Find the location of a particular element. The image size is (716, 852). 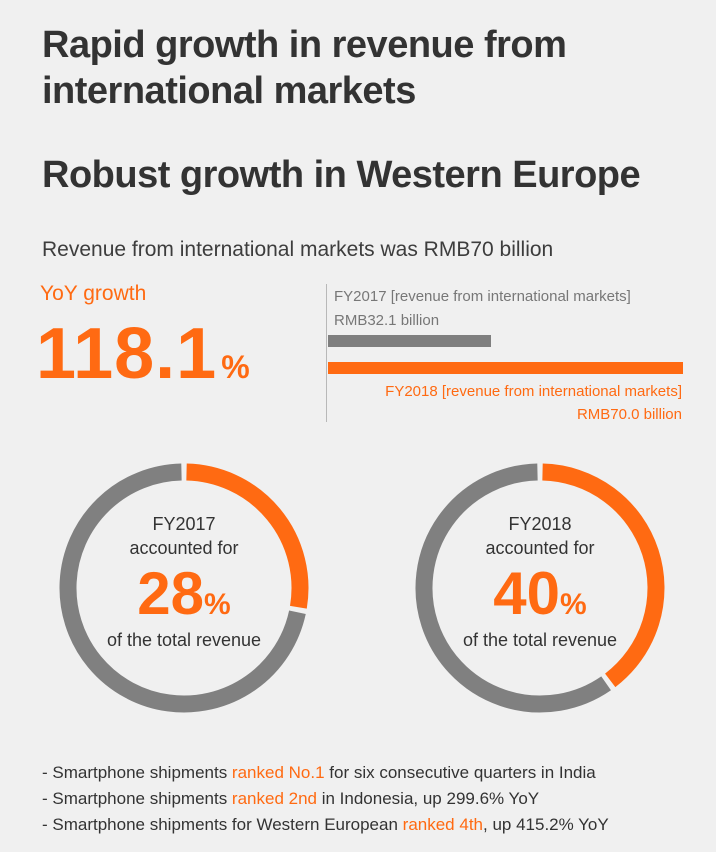

donut-svg-fy2017 is located at coordinates (184, 588).